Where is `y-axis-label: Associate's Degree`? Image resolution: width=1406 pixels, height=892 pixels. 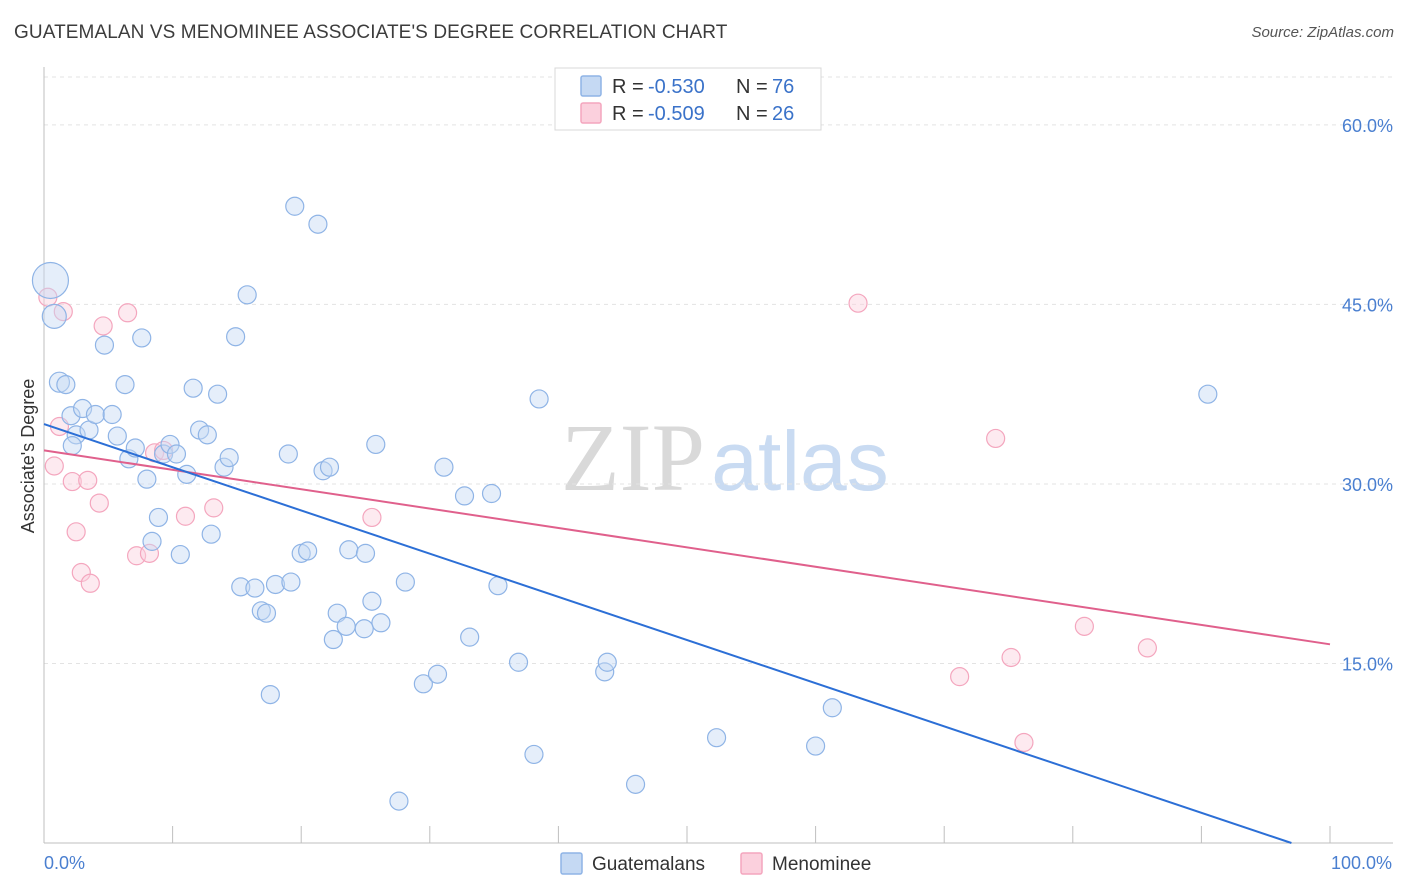
y-axis-label: Associate's Degree is located at coordinates (28, 456).